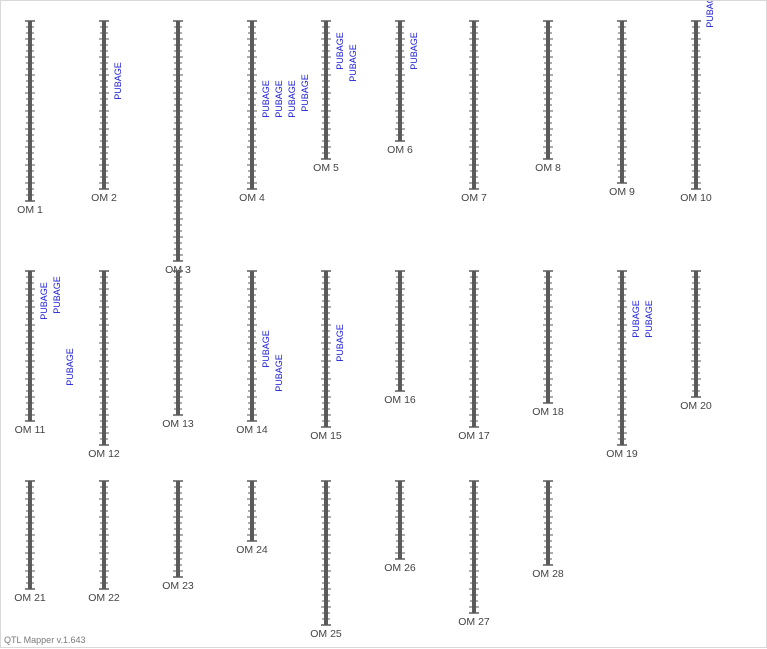 This screenshot has height=649, width=767. Describe the element at coordinates (178, 148) in the screenshot. I see `linkage-group: OM 3` at that location.